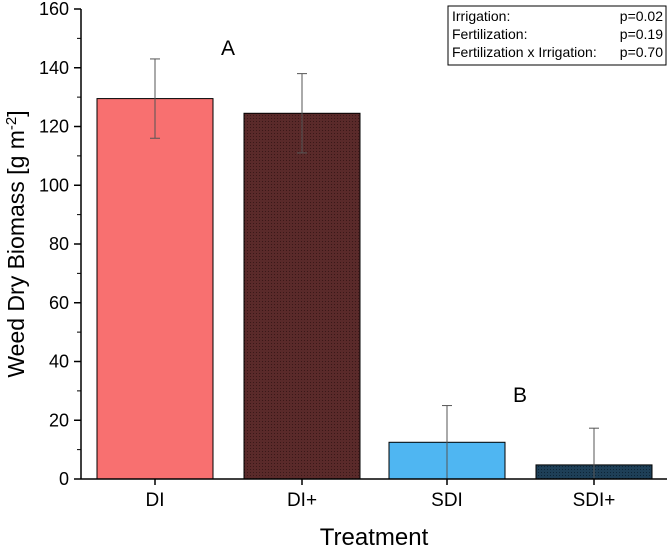 This screenshot has width=669, height=549. What do you see at coordinates (16, 113) in the screenshot?
I see `y-axis-title-close: ]` at bounding box center [16, 113].